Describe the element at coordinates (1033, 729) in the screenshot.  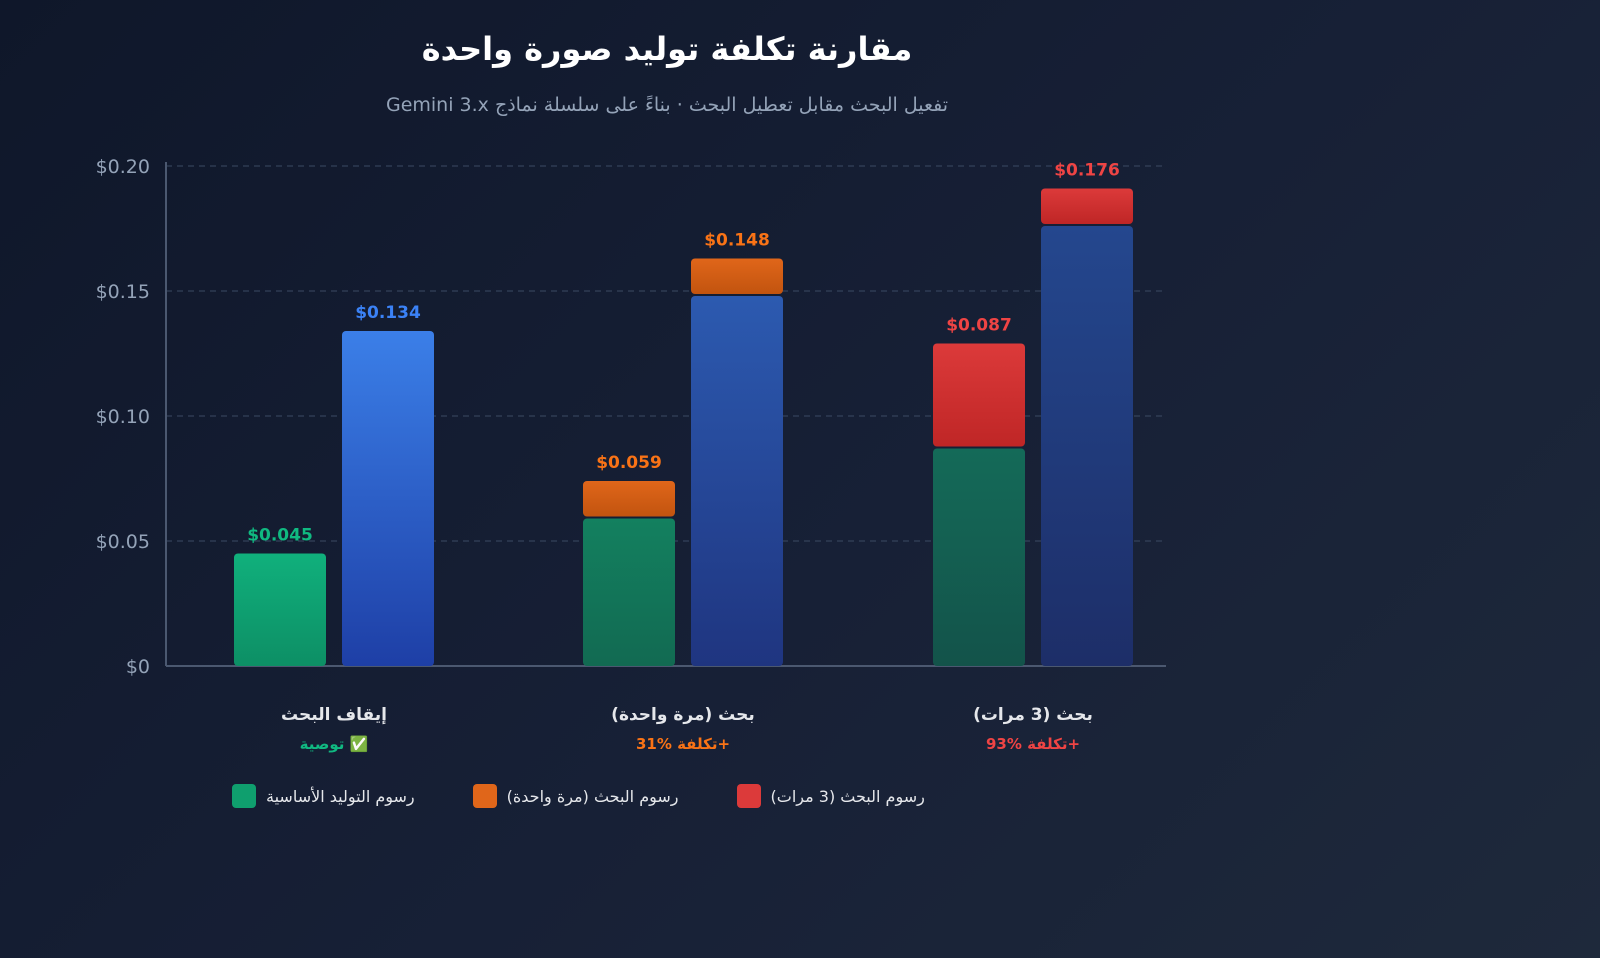
I see `category-three: بحث (3 مرات) تكلفة %93+` at that location.